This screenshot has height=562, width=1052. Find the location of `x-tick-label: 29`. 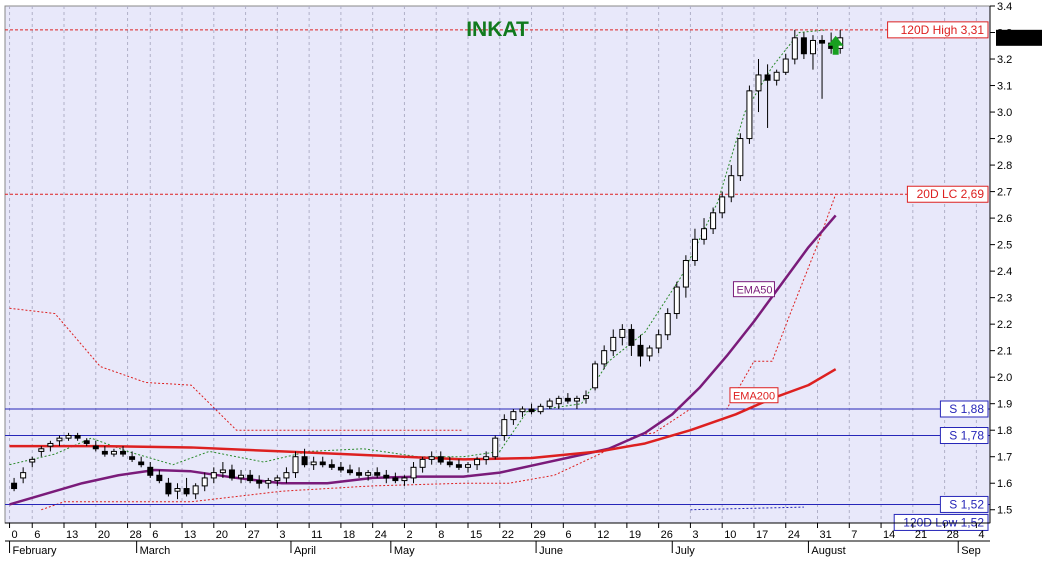

x-tick-label: 29 is located at coordinates (540, 535).